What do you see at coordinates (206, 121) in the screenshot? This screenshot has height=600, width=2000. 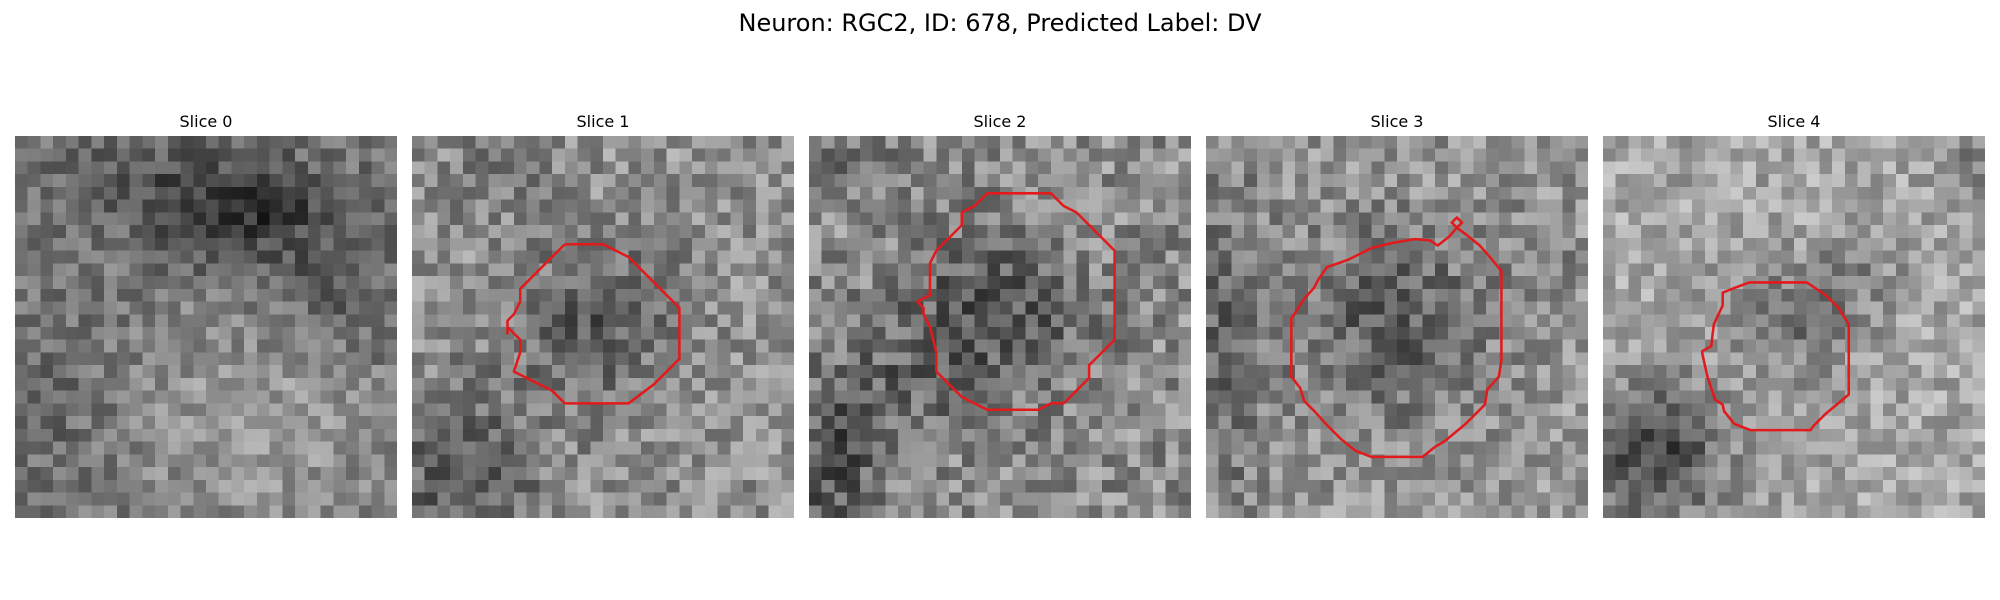 I see `slice-title-0: Slice 0` at bounding box center [206, 121].